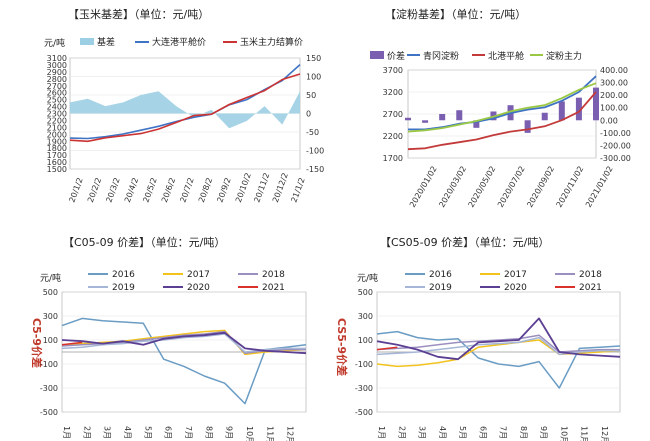 The height and width of the screenshot is (441, 650). What do you see at coordinates (364, 412) in the screenshot?
I see `y-tick-label: -500` at bounding box center [364, 412].